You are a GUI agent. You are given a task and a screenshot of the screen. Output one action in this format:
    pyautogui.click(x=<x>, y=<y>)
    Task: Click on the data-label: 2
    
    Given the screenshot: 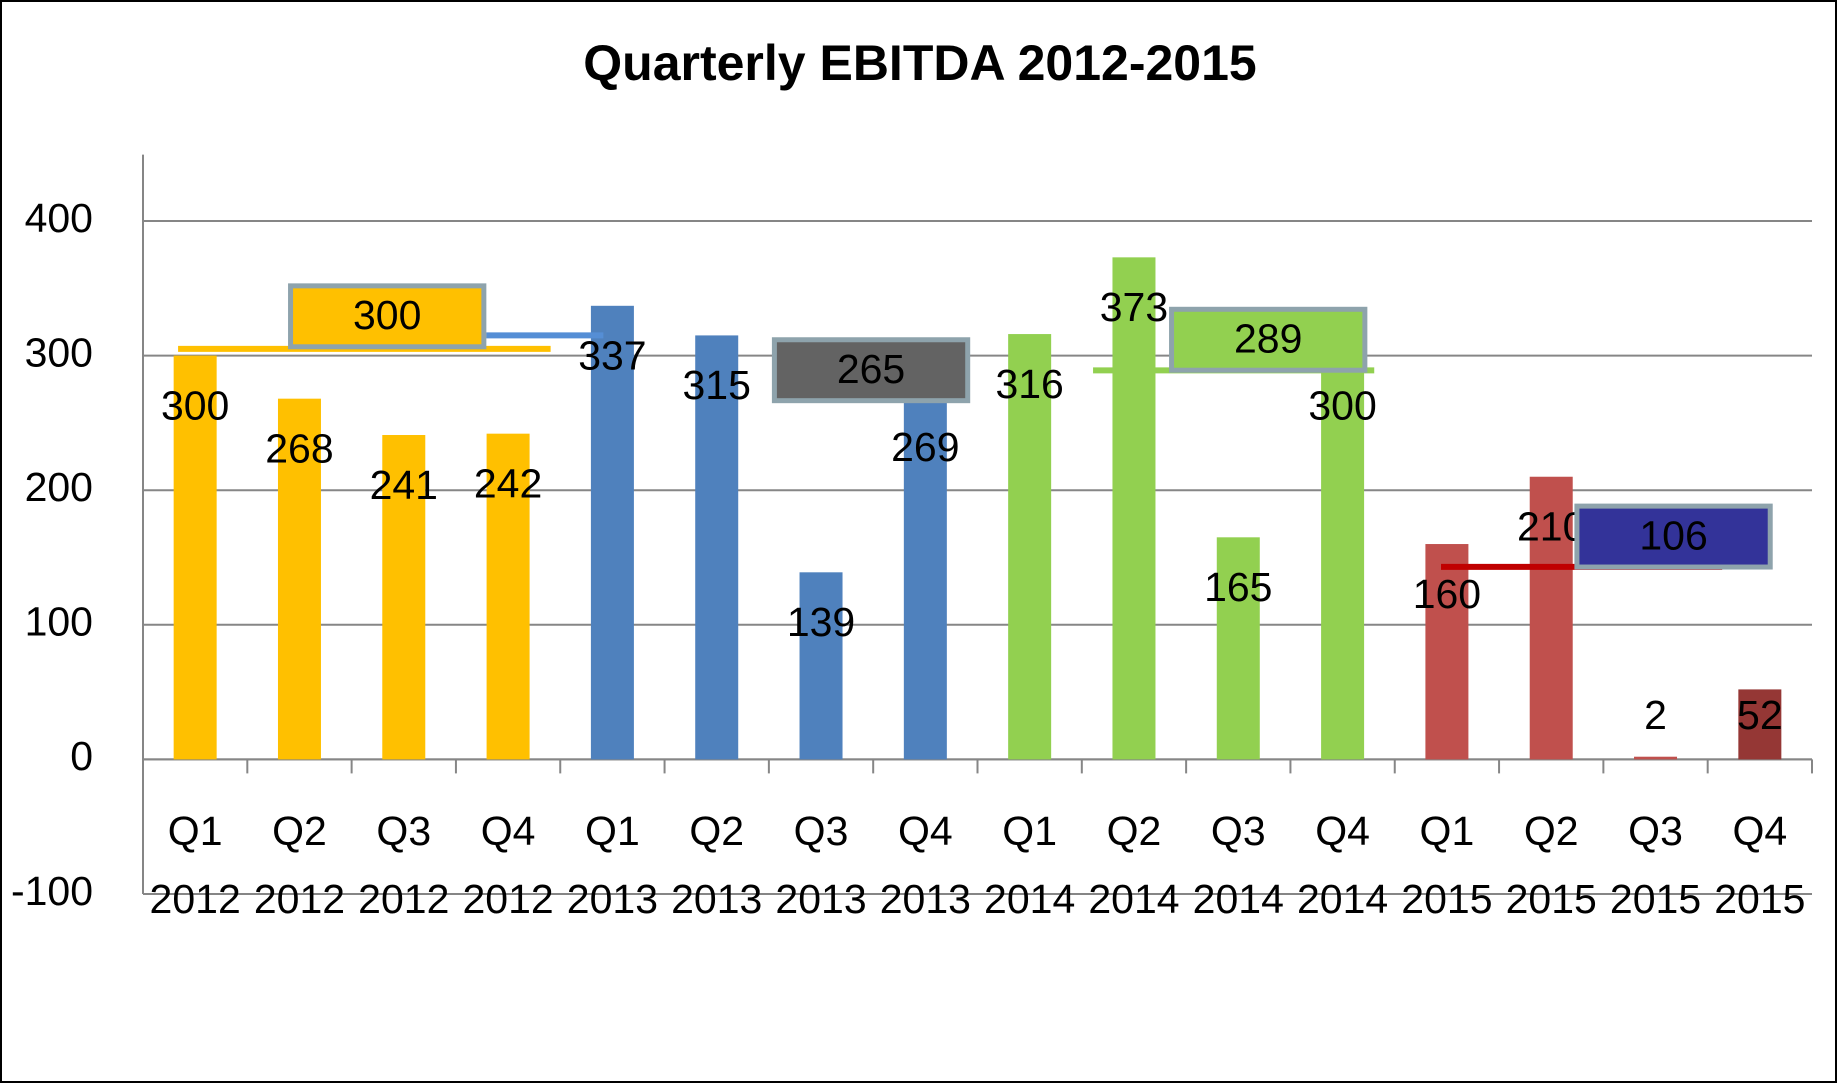 What is the action you would take?
    pyautogui.click(x=1655, y=715)
    